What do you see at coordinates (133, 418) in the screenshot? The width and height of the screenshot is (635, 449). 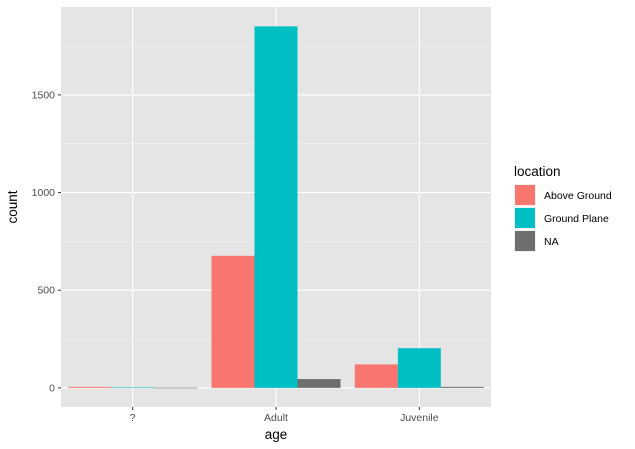 I see `x-tick-label: ?` at bounding box center [133, 418].